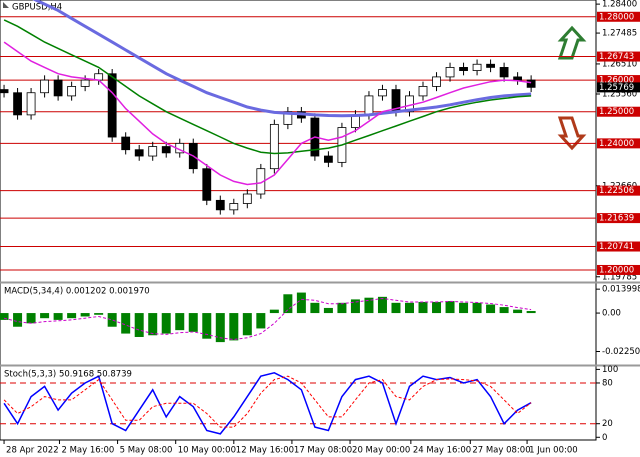 The image size is (640, 457). Describe the element at coordinates (616, 57) in the screenshot. I see `level-label: 1.26743` at that location.